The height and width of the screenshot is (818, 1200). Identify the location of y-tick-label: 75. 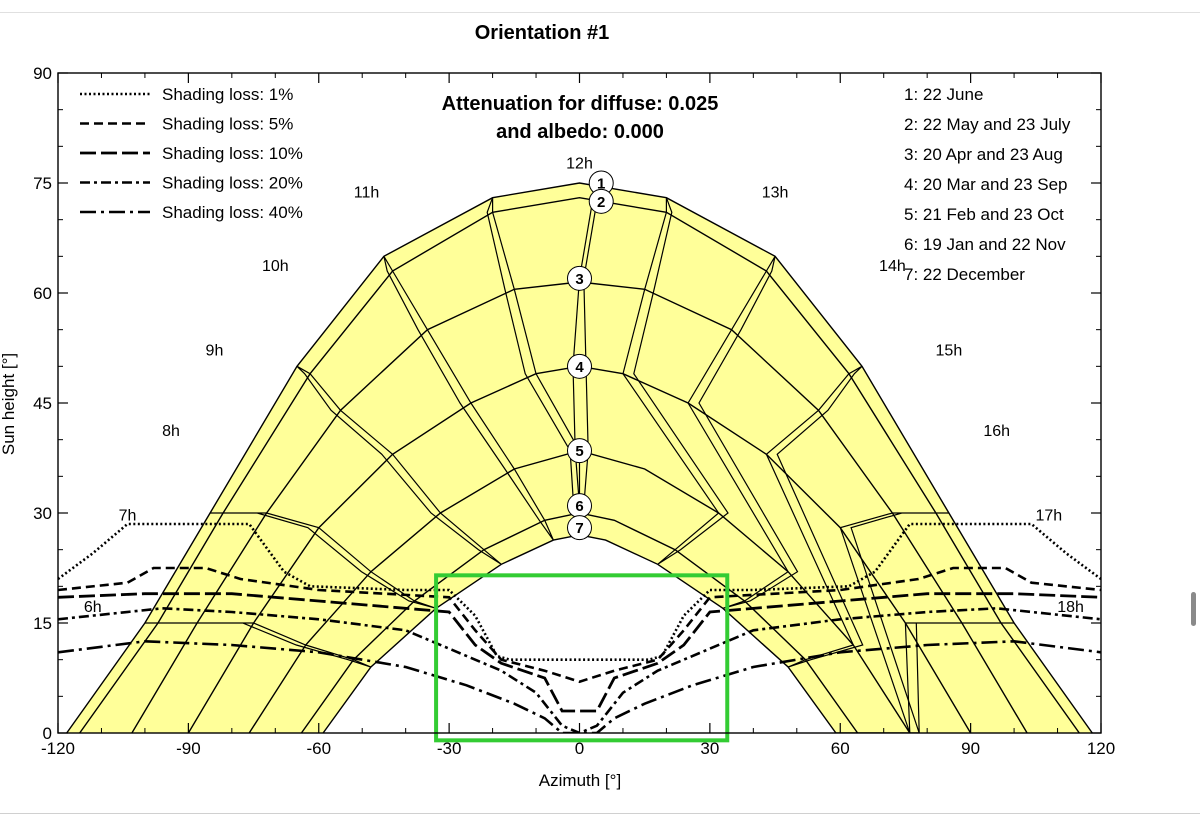
(42, 183).